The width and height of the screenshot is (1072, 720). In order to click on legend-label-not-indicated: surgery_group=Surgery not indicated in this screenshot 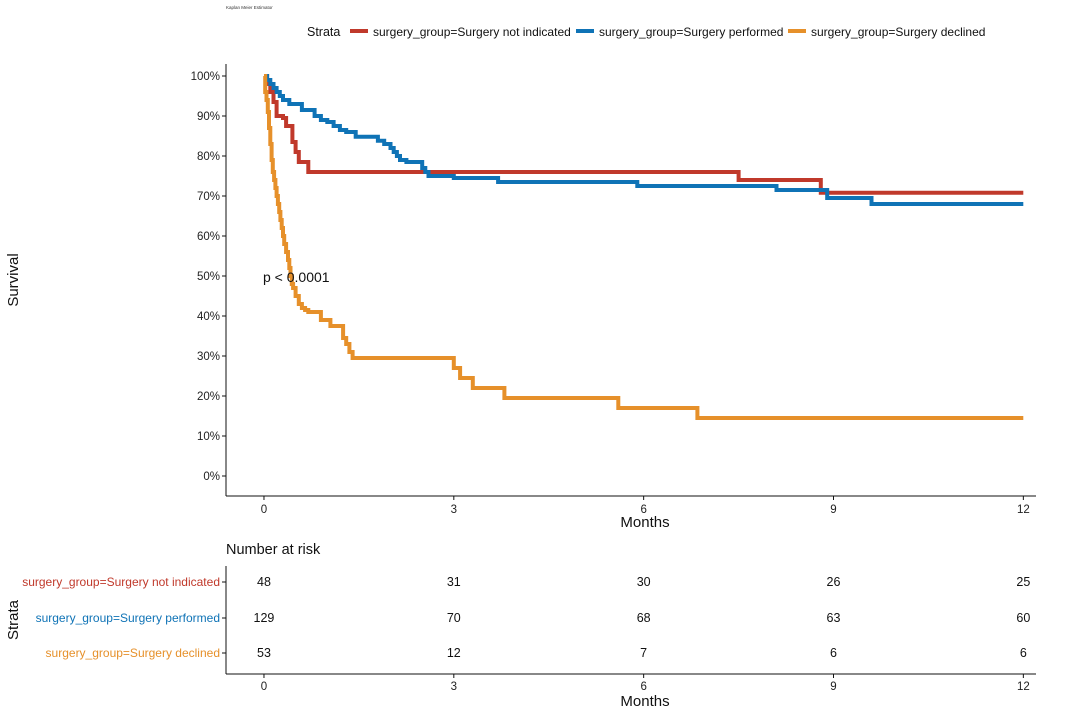, I will do `click(472, 32)`.